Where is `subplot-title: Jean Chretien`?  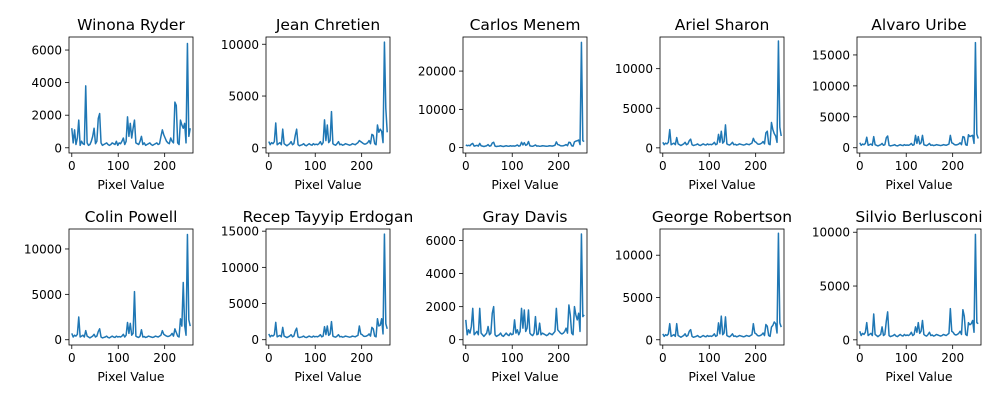
subplot-title: Jean Chretien is located at coordinates (327, 25).